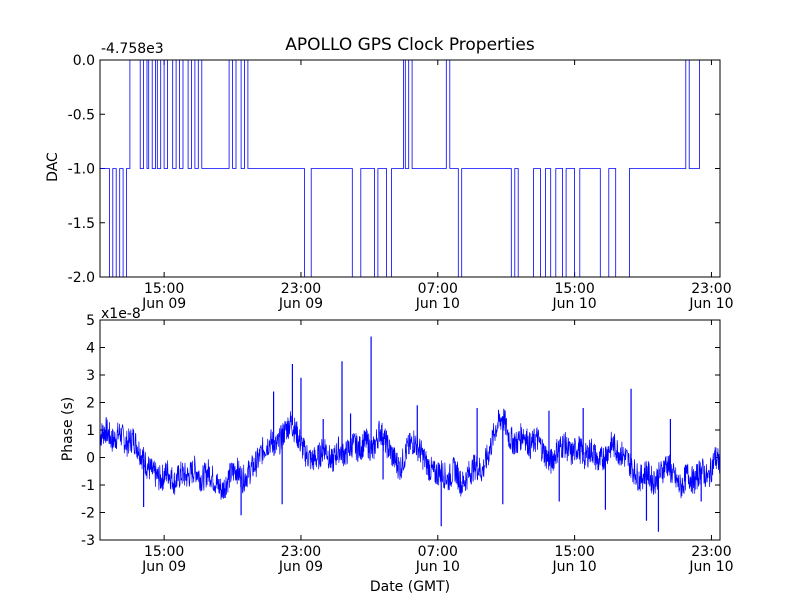 Image resolution: width=800 pixels, height=600 pixels. I want to click on phase-series-line, so click(410, 454).